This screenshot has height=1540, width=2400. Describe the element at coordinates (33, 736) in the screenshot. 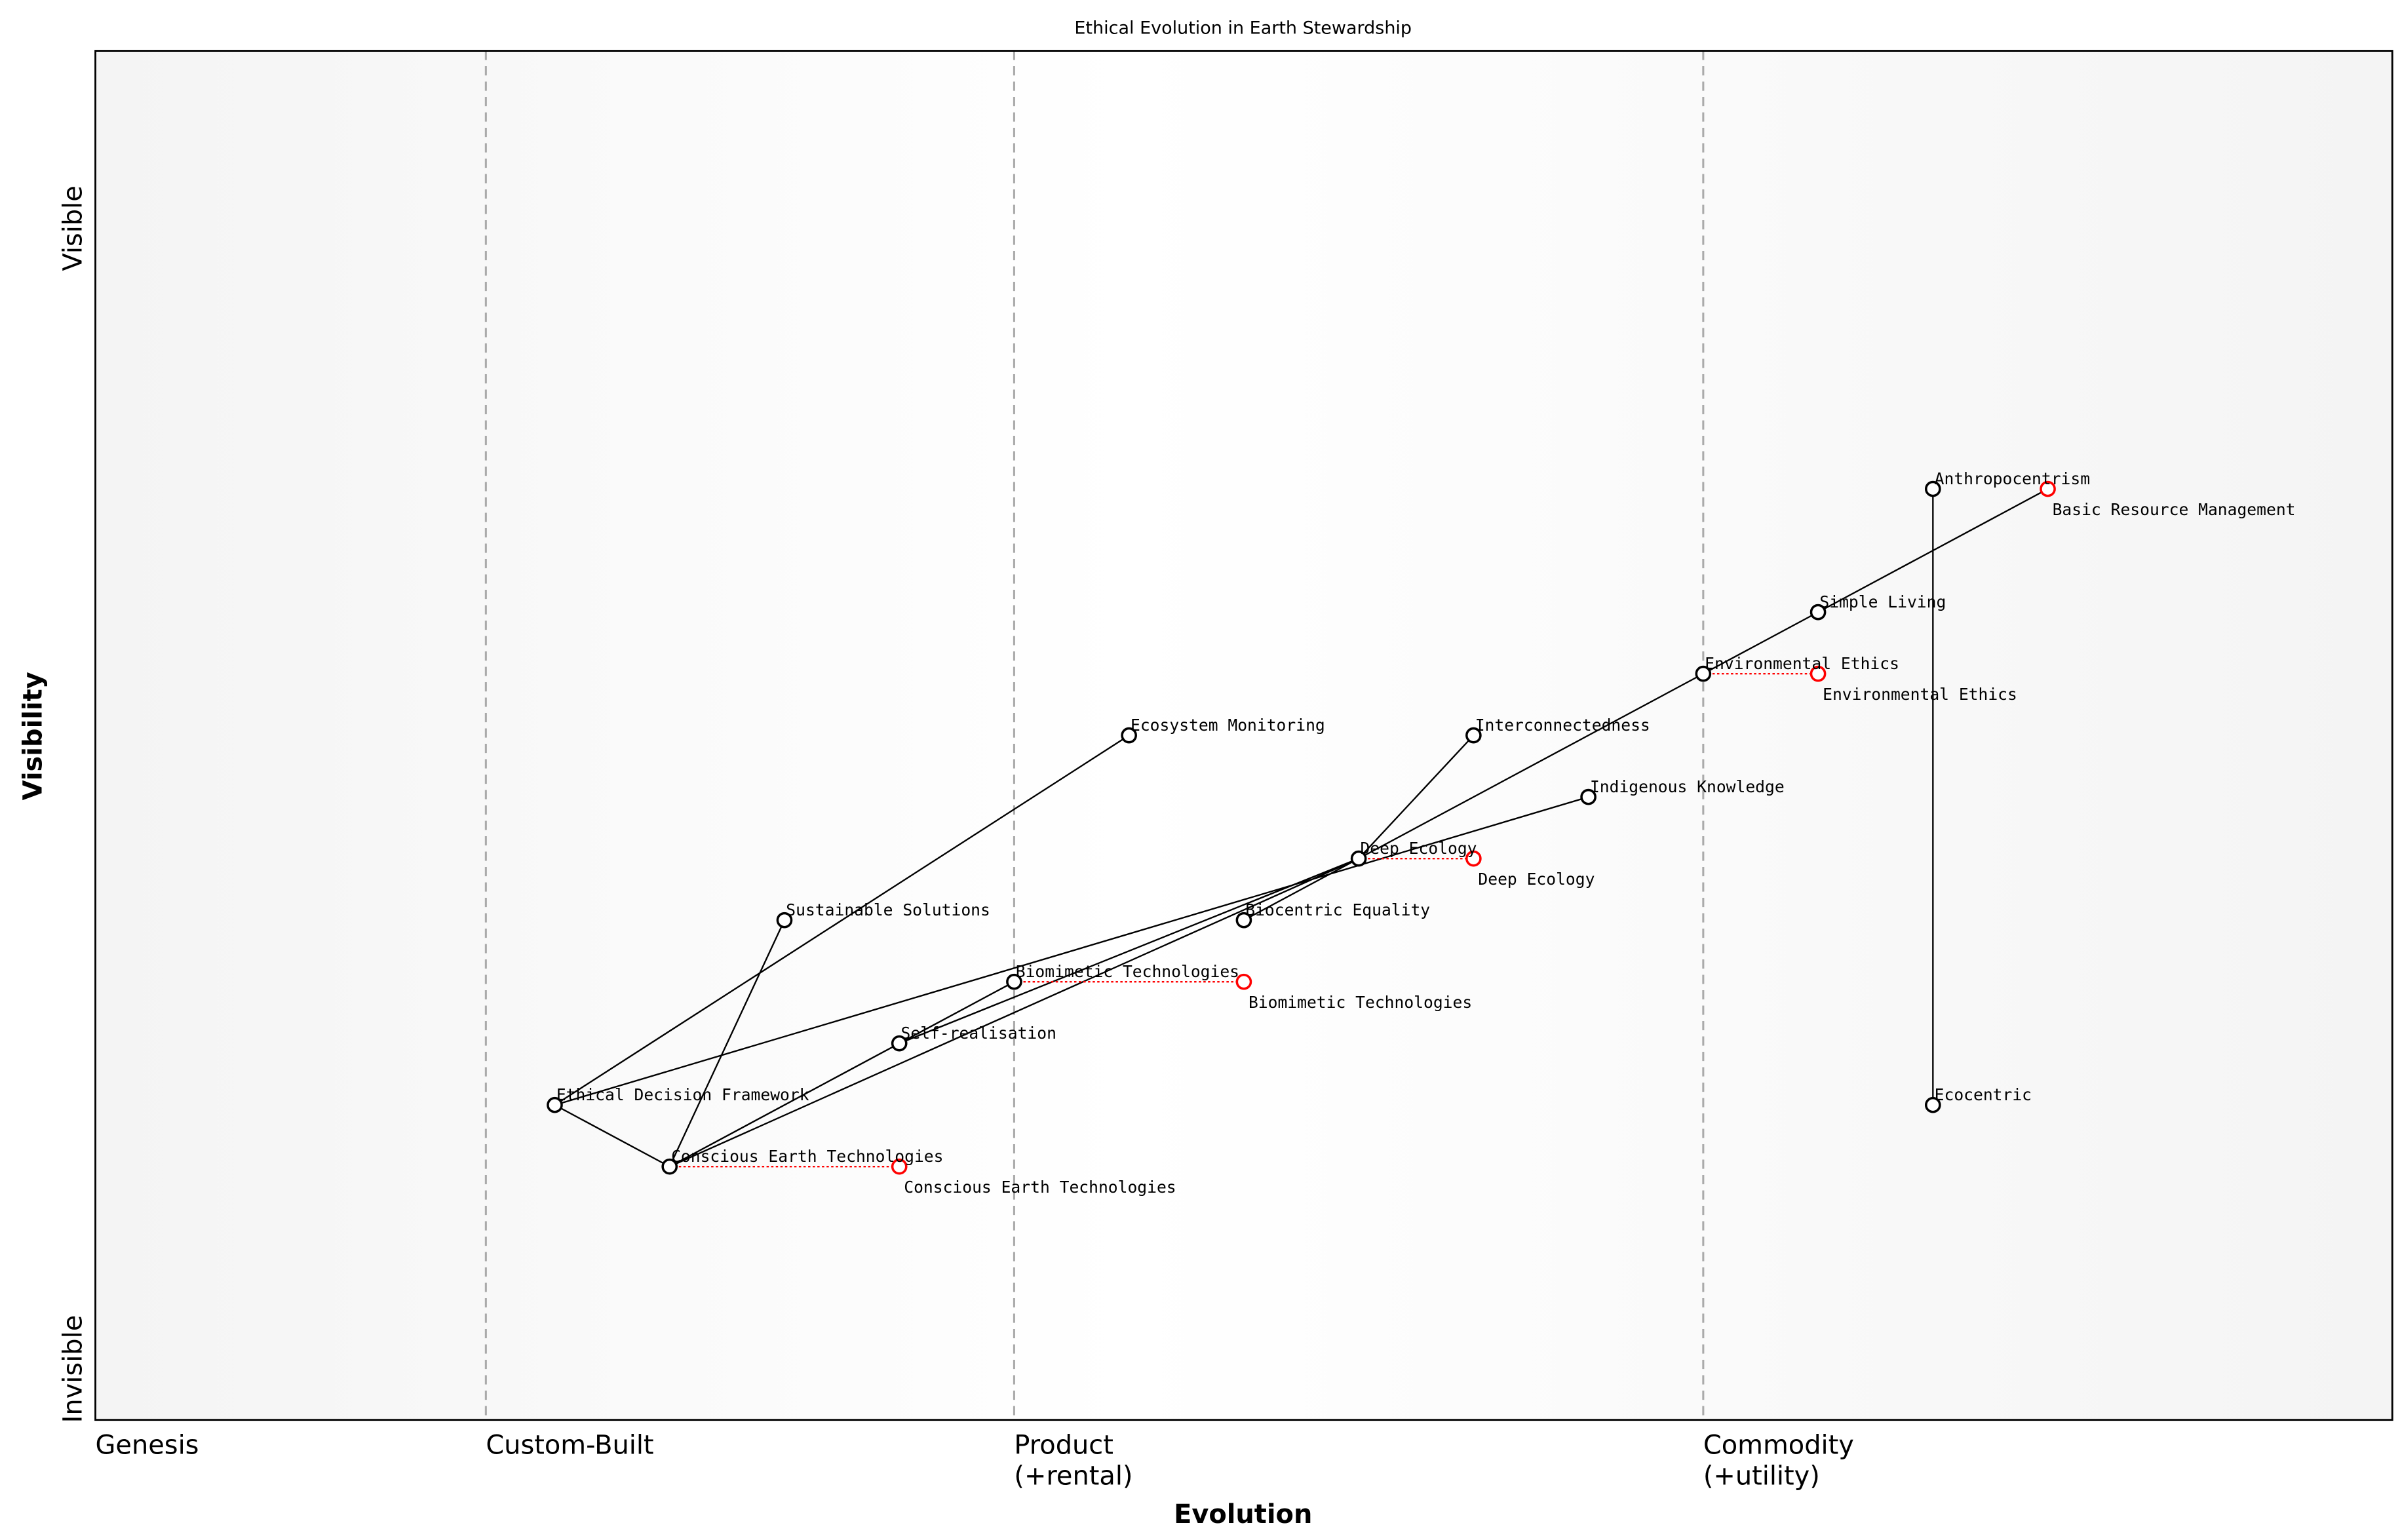

I see `y-axis-title: Visibility` at that location.